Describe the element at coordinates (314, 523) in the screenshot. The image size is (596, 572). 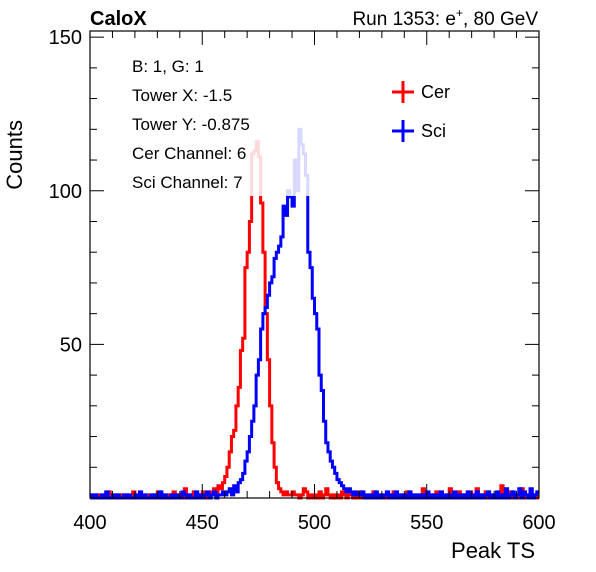
I see `x-tick-label: 500` at that location.